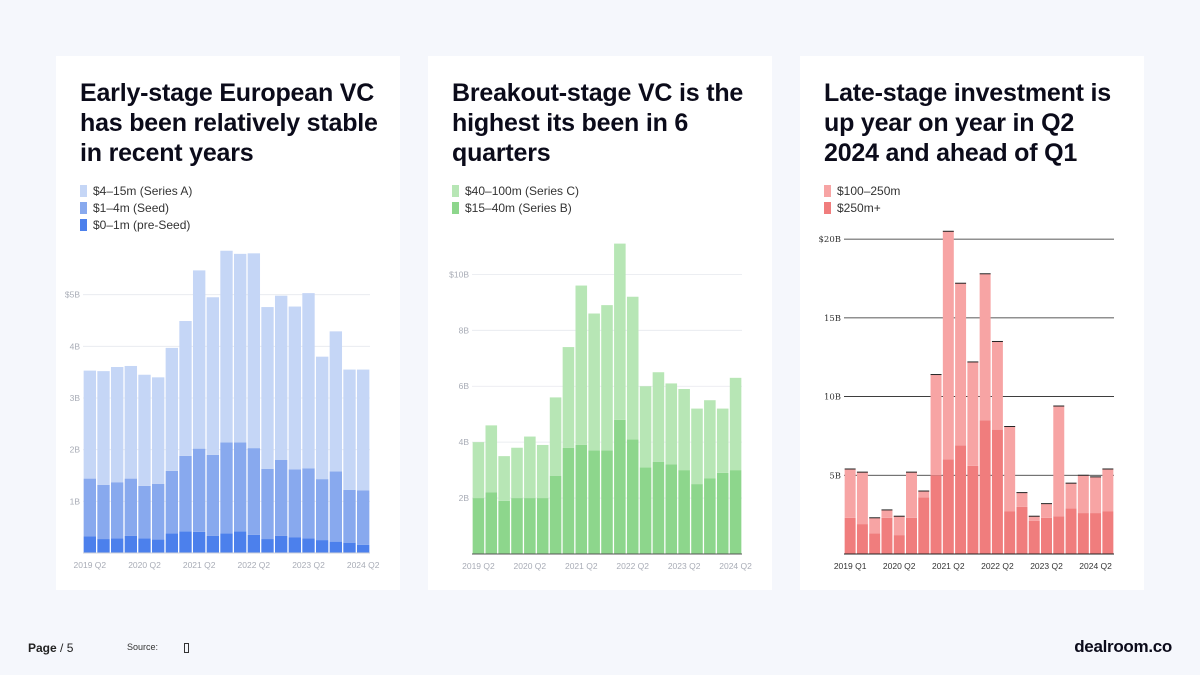 The width and height of the screenshot is (1200, 675). I want to click on y-tick-label: 15B, so click(832, 319).